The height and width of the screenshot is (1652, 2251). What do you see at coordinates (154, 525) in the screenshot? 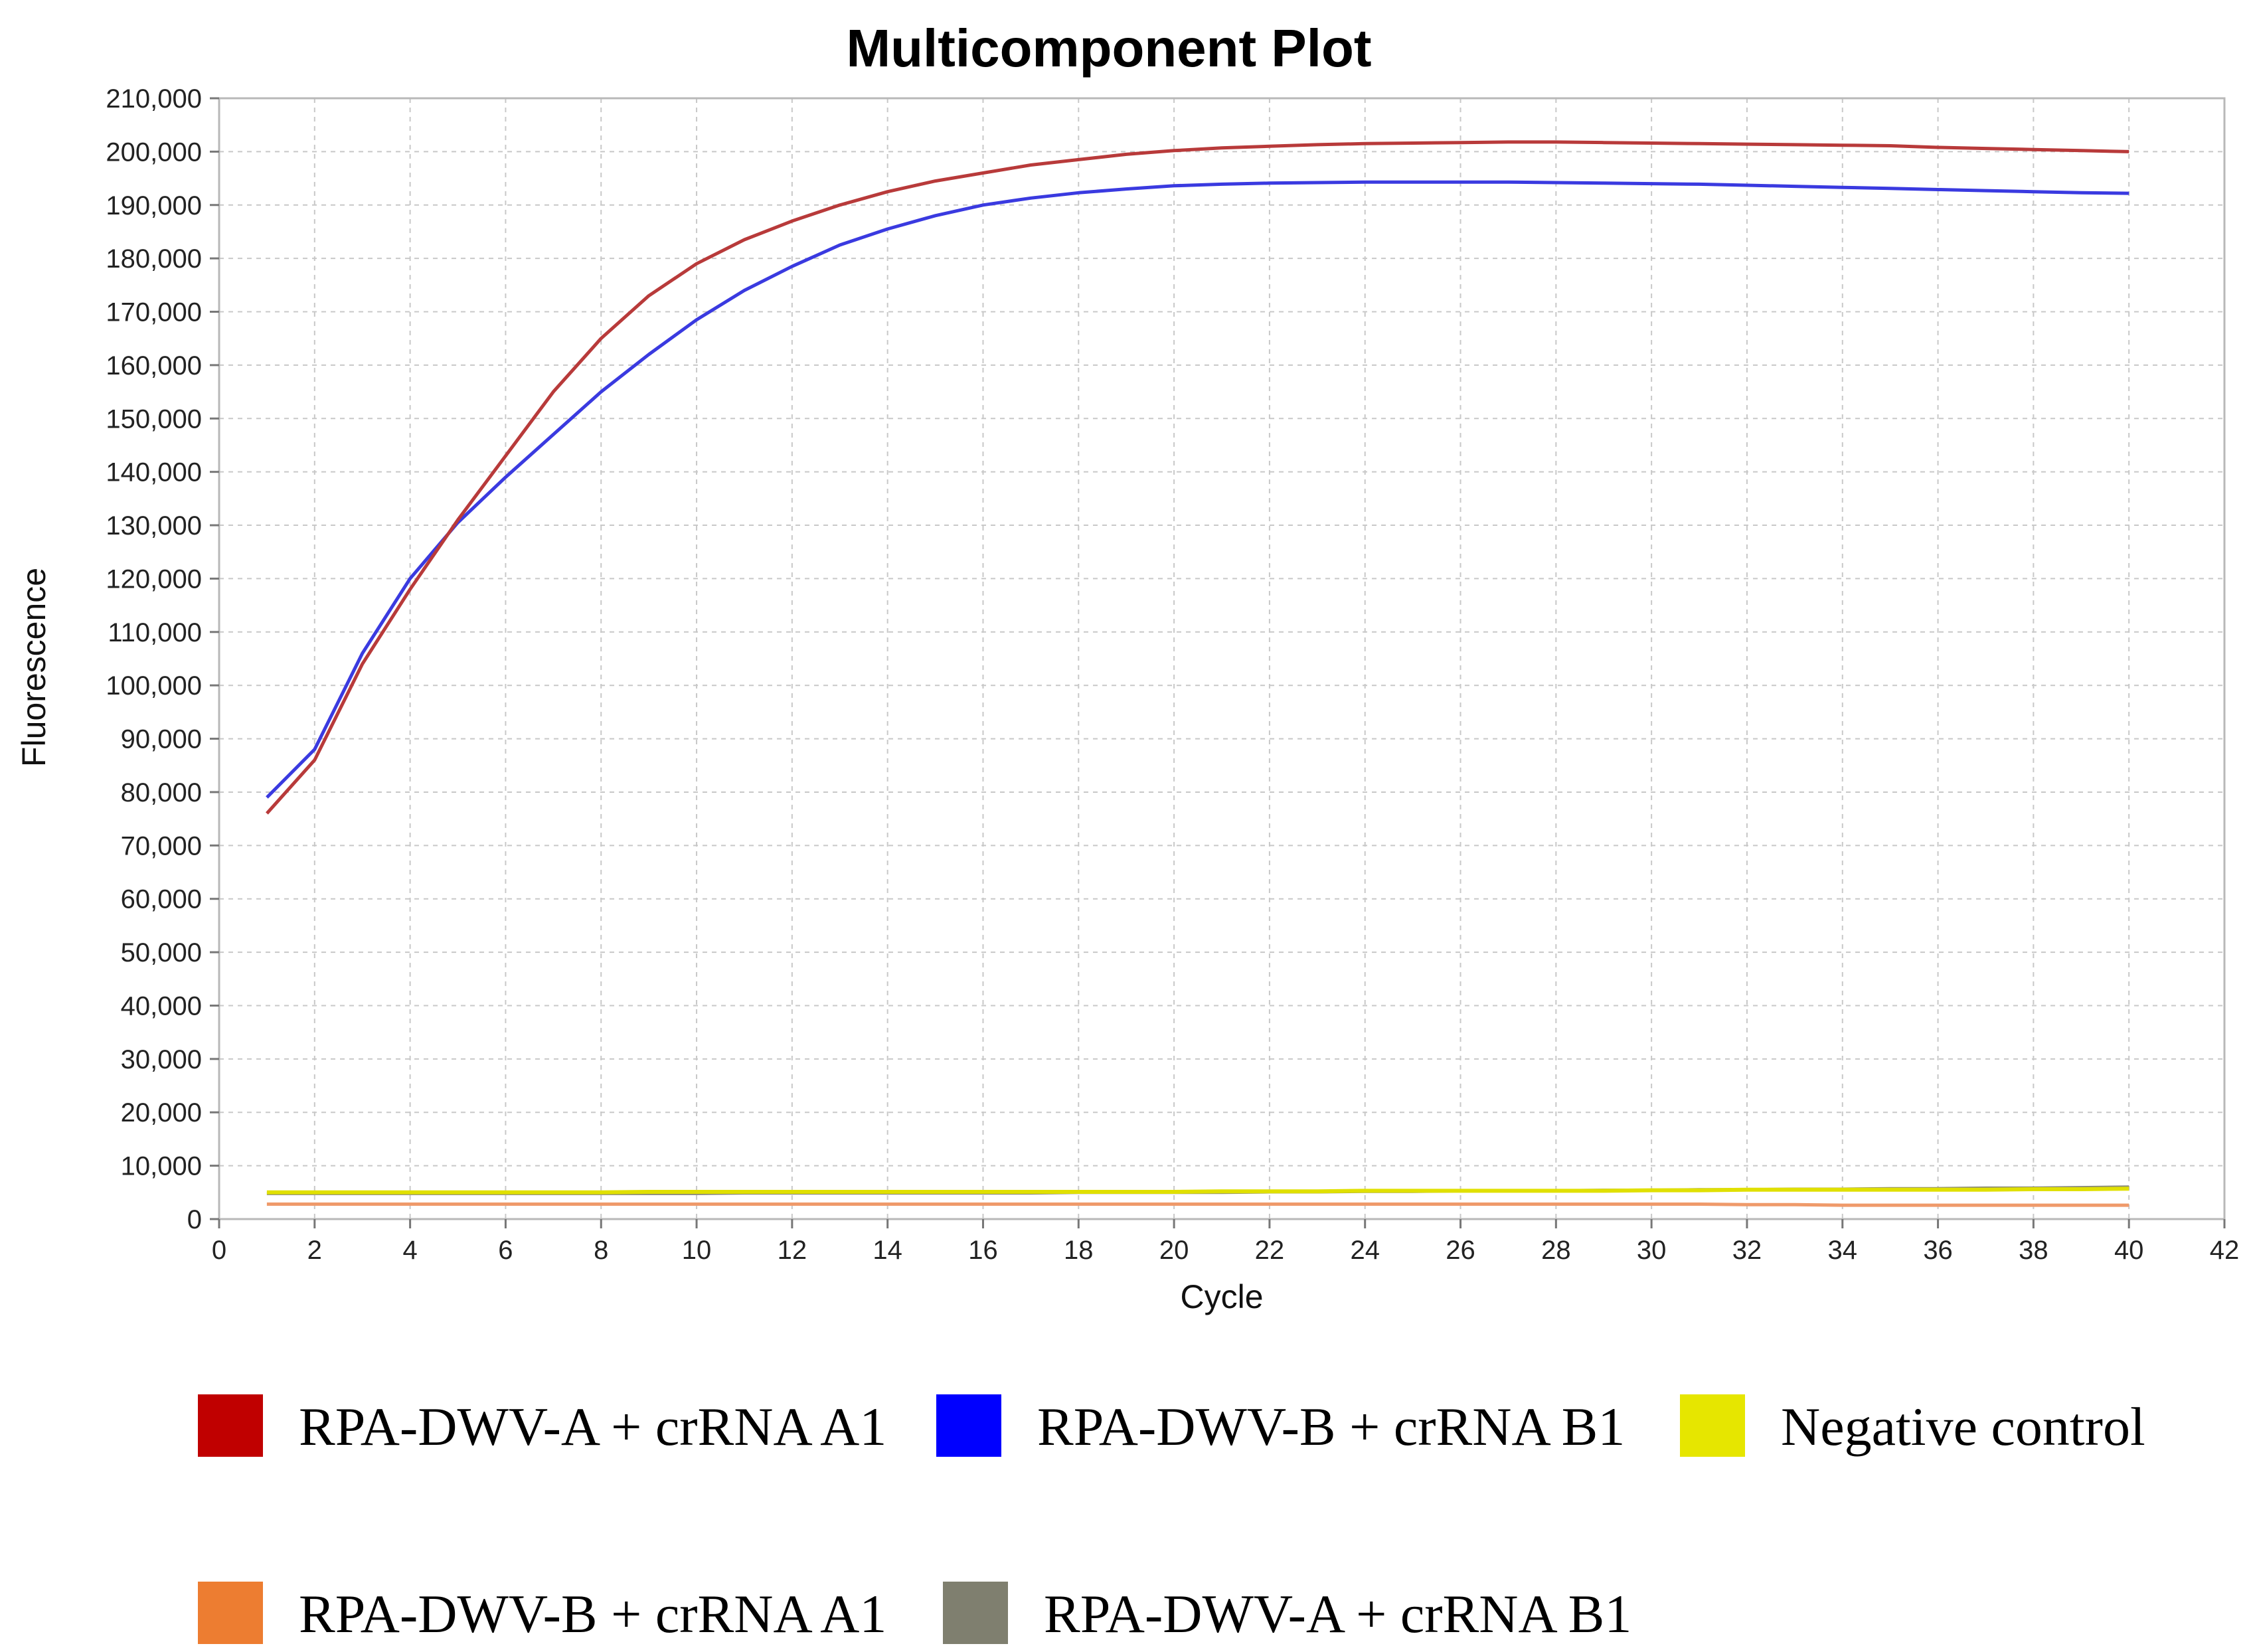
I see `y-tick-label: 130,000` at bounding box center [154, 525].